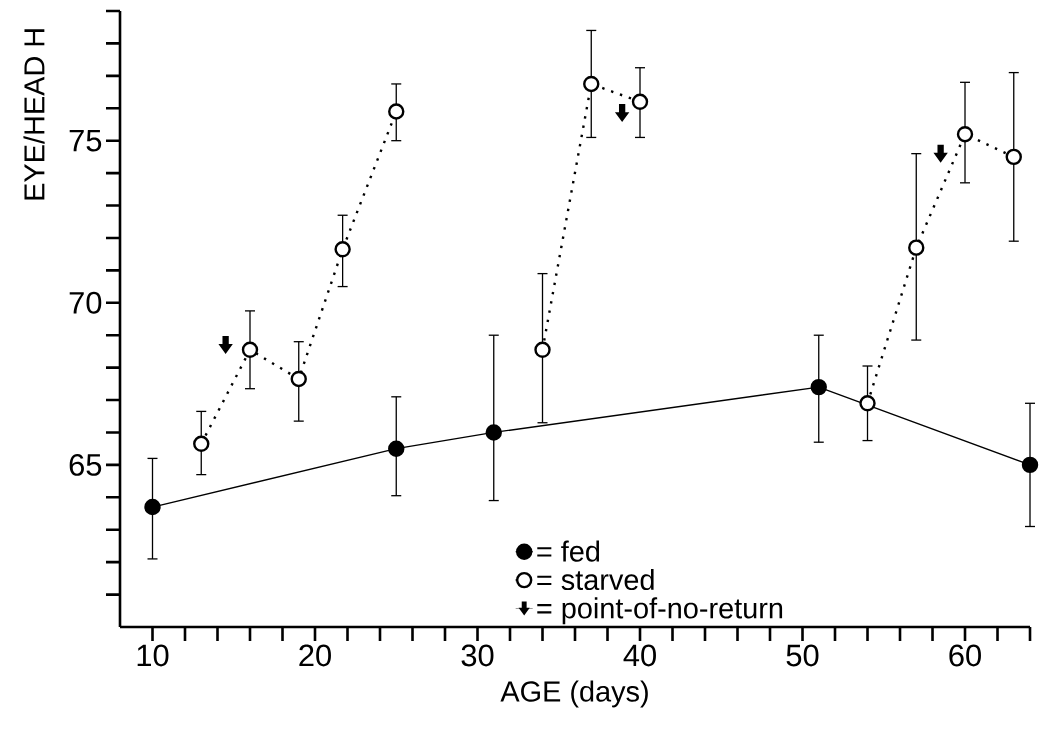 The image size is (1039, 742). Describe the element at coordinates (574, 694) in the screenshot. I see `x-axis-title: AGE (days)` at that location.